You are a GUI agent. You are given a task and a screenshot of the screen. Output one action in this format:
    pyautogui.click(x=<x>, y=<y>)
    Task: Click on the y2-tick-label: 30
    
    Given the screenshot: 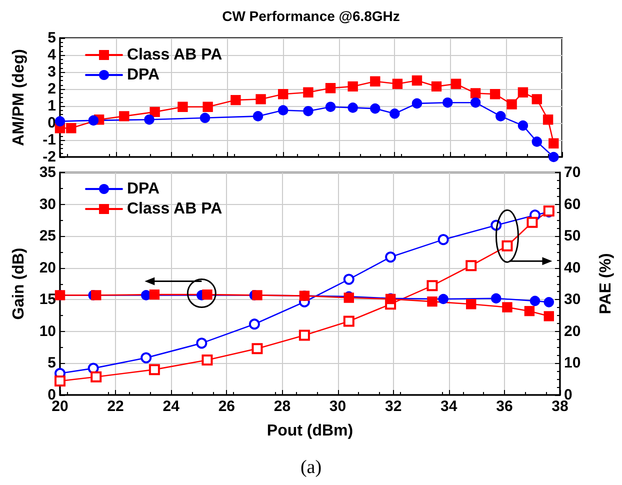 What is the action you would take?
    pyautogui.click(x=572, y=299)
    